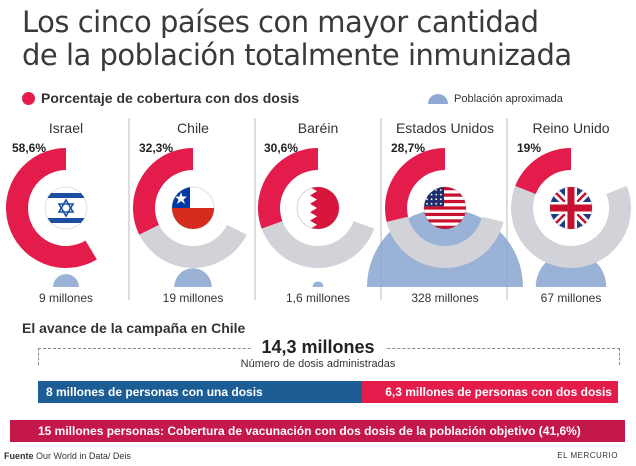  What do you see at coordinates (297, 55) in the screenshot?
I see `title-line-2: de la población totalmente inmunizada` at bounding box center [297, 55].